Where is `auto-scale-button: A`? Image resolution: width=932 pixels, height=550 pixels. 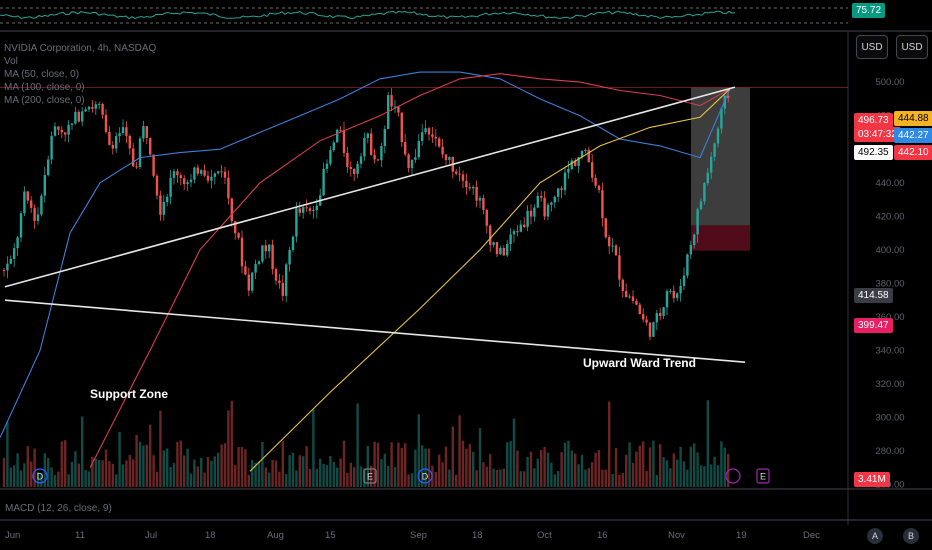 auto-scale-button: A is located at coordinates (875, 536).